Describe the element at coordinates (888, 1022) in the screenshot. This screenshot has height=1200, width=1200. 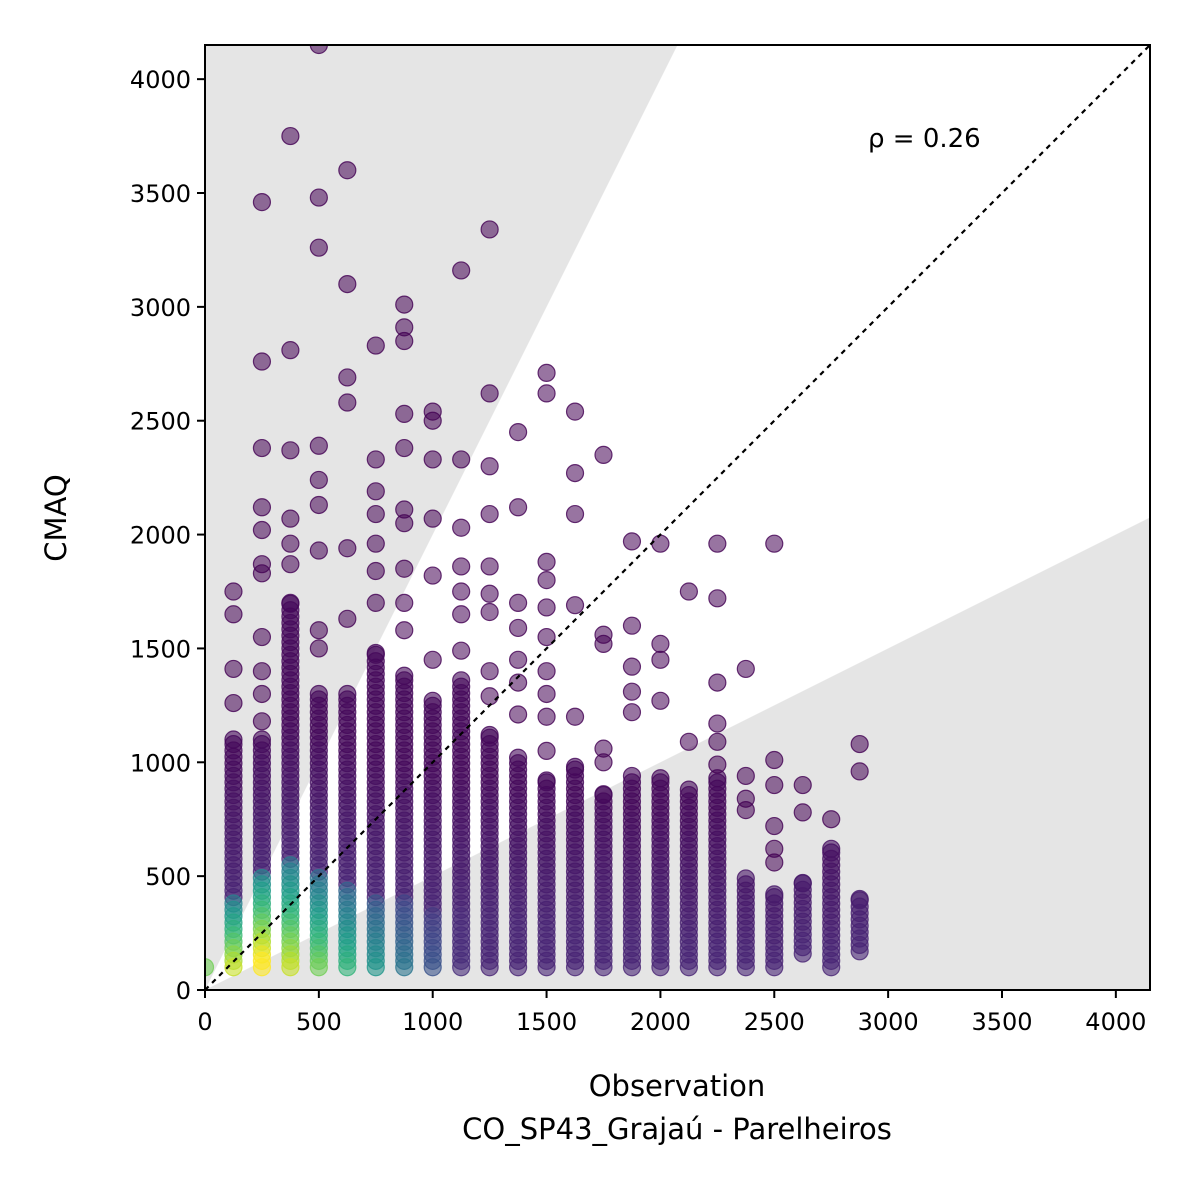
I see `x-tick-label: 3000` at that location.